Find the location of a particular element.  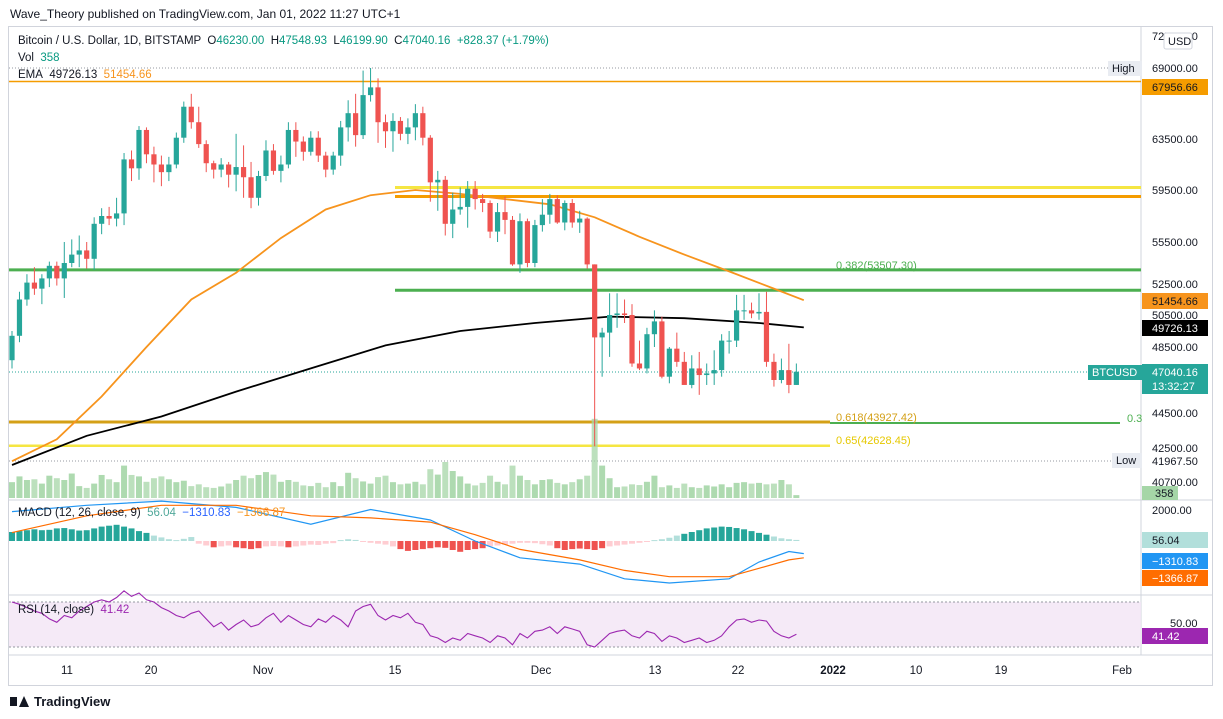

macd-line-tag: −1310.83 is located at coordinates (1175, 562).